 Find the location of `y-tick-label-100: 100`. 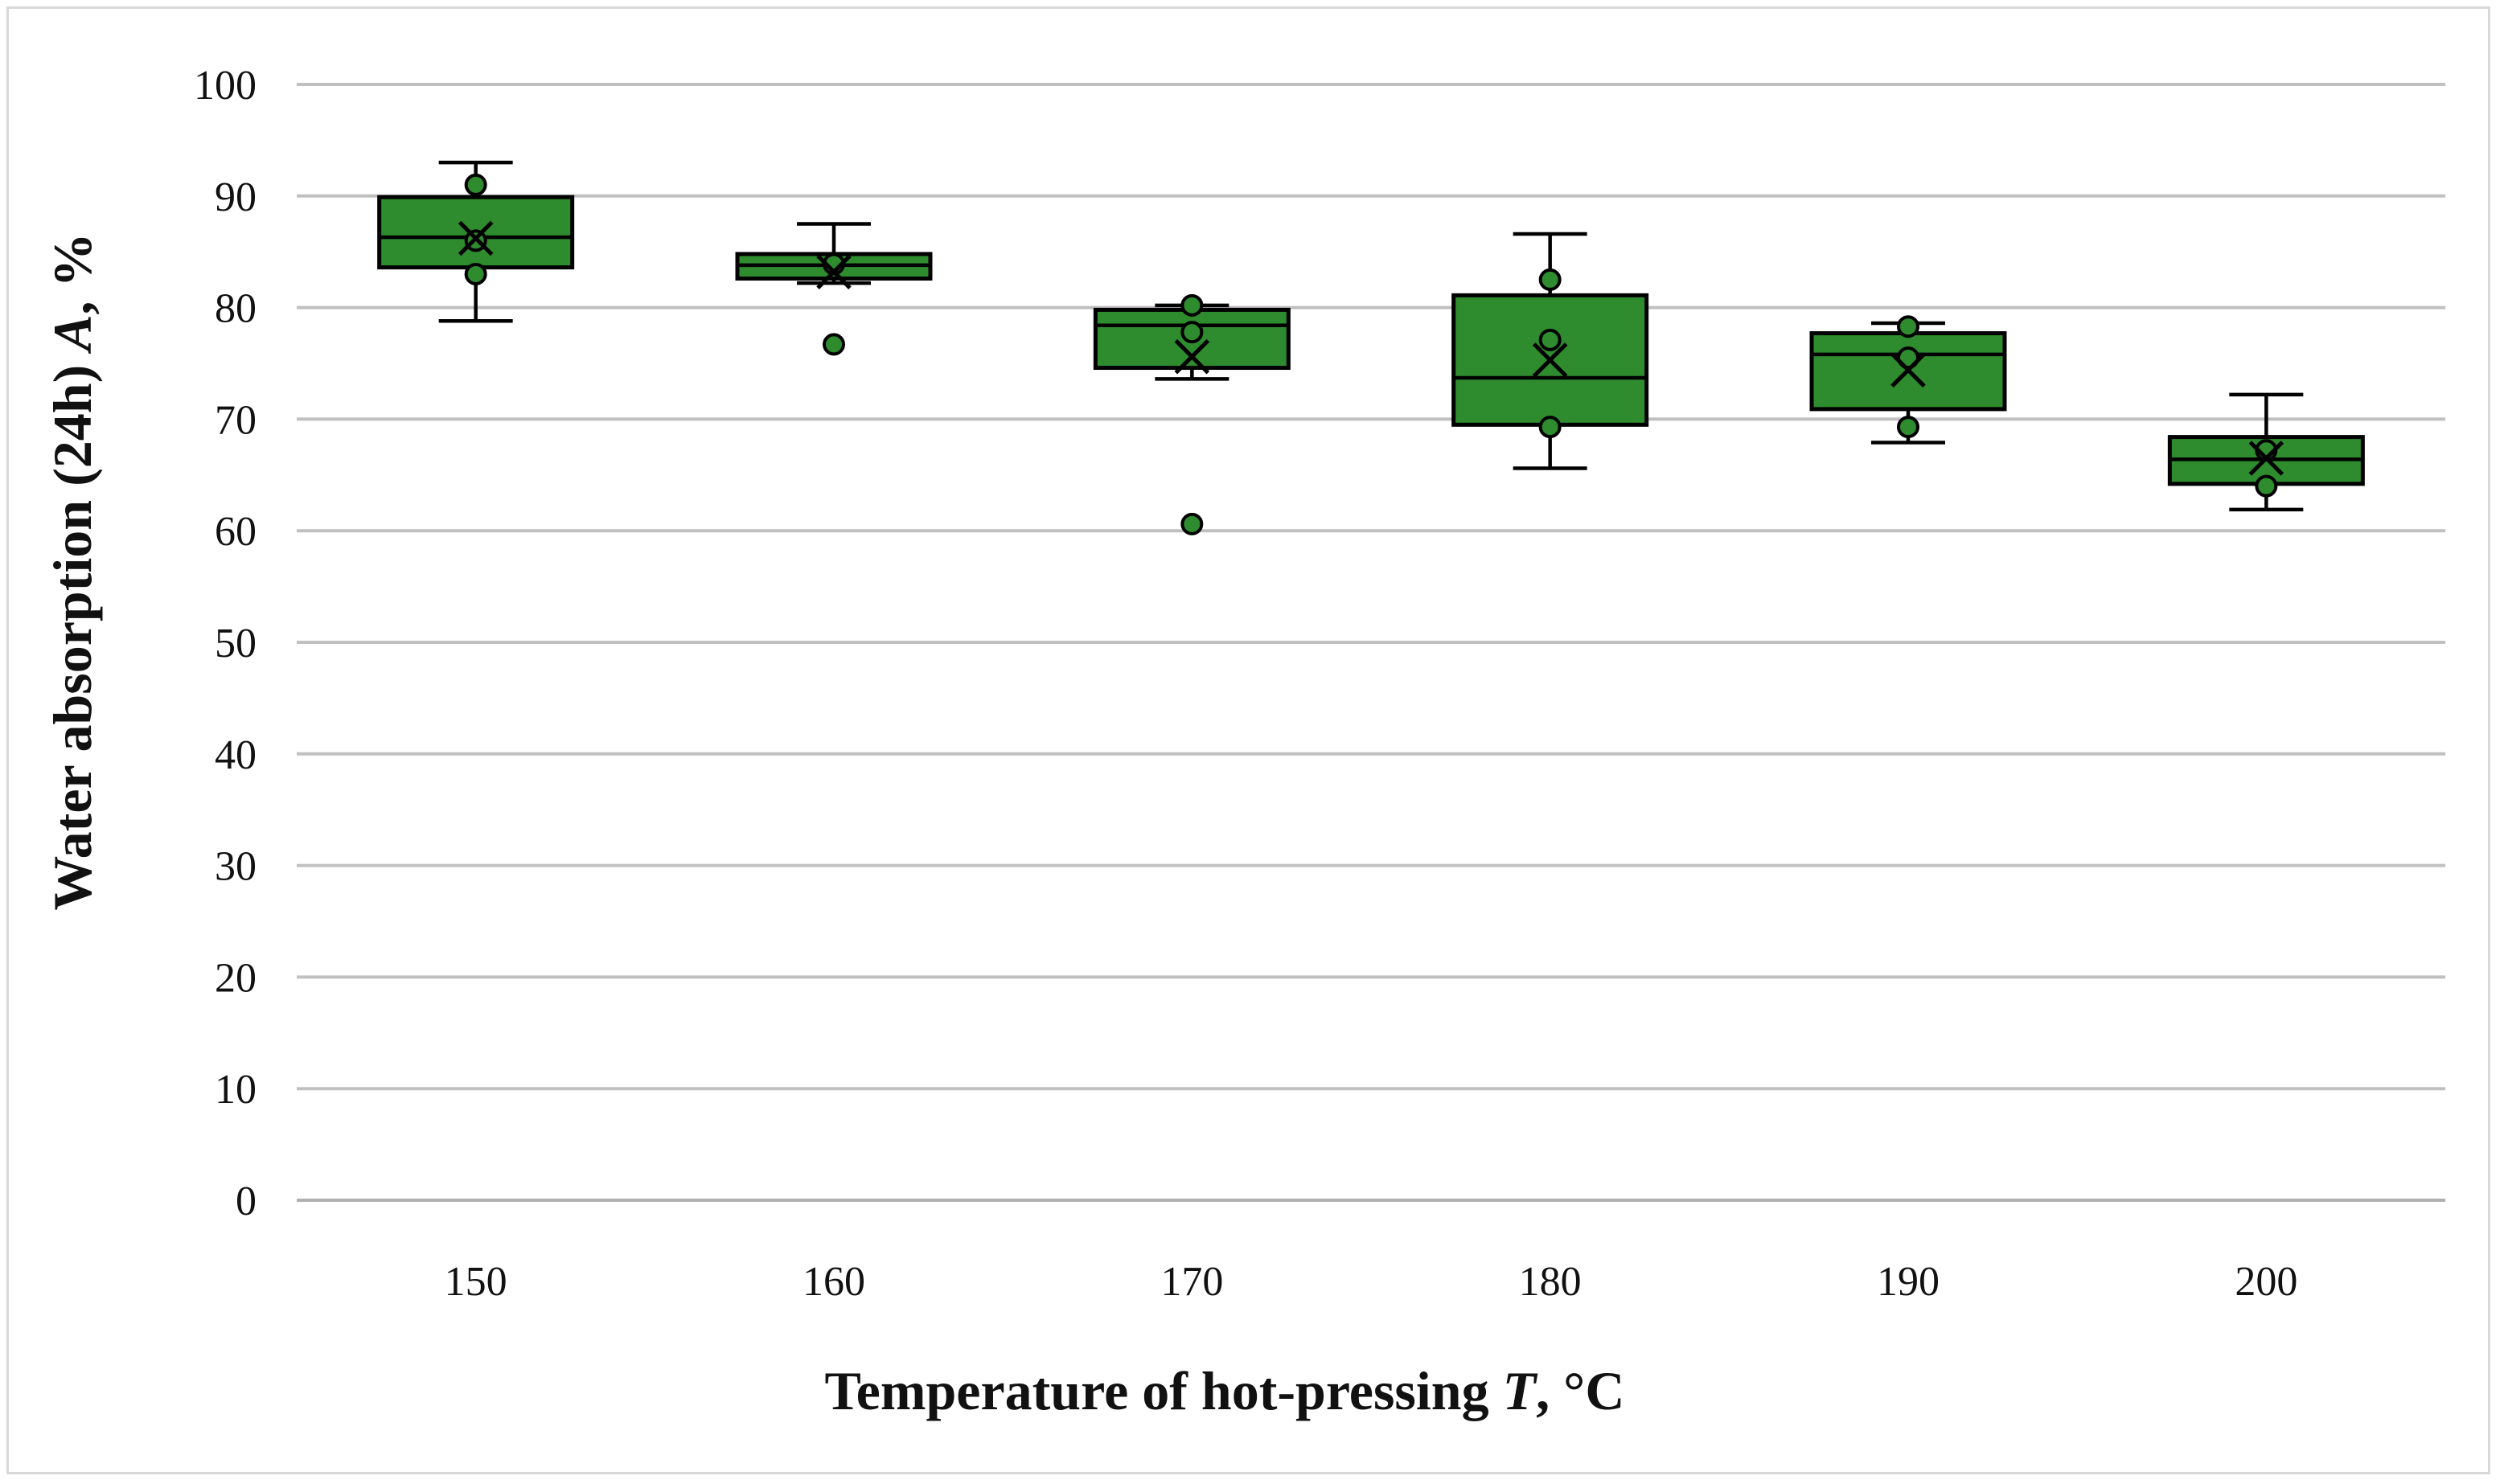

y-tick-label-100: 100 is located at coordinates (225, 86).